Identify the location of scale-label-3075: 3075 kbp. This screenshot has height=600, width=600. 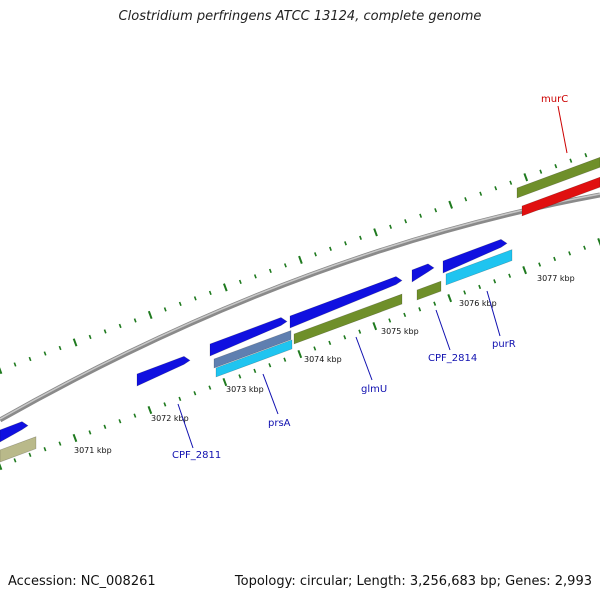
(400, 331).